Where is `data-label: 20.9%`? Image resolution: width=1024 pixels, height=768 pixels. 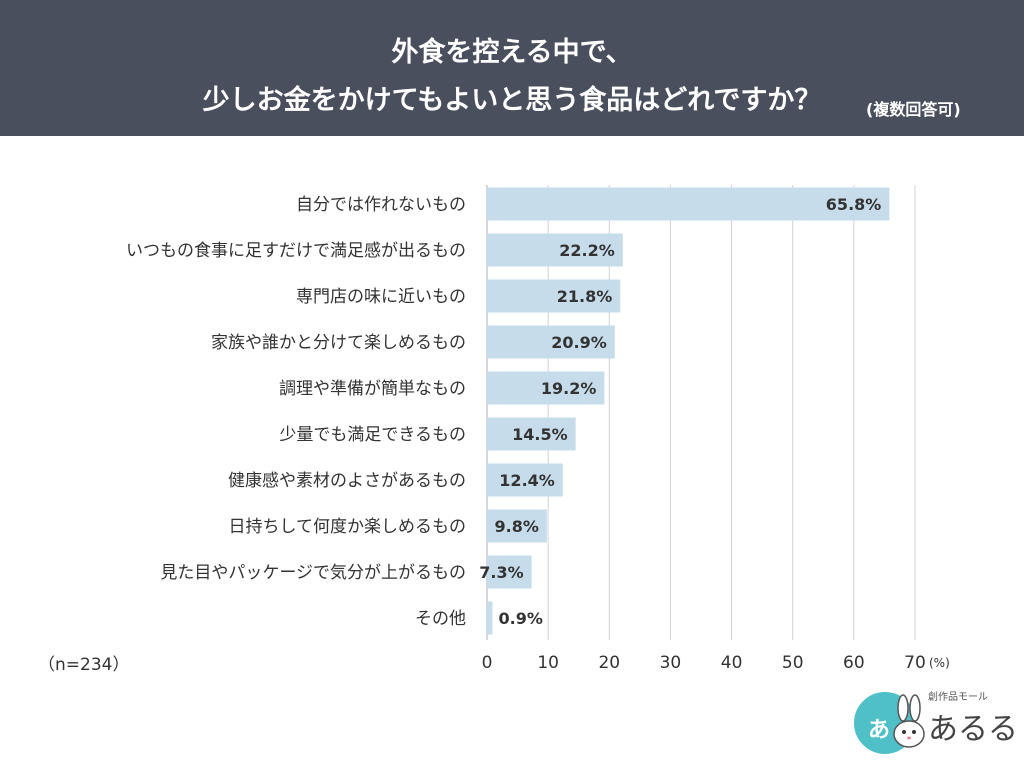 data-label: 20.9% is located at coordinates (579, 342).